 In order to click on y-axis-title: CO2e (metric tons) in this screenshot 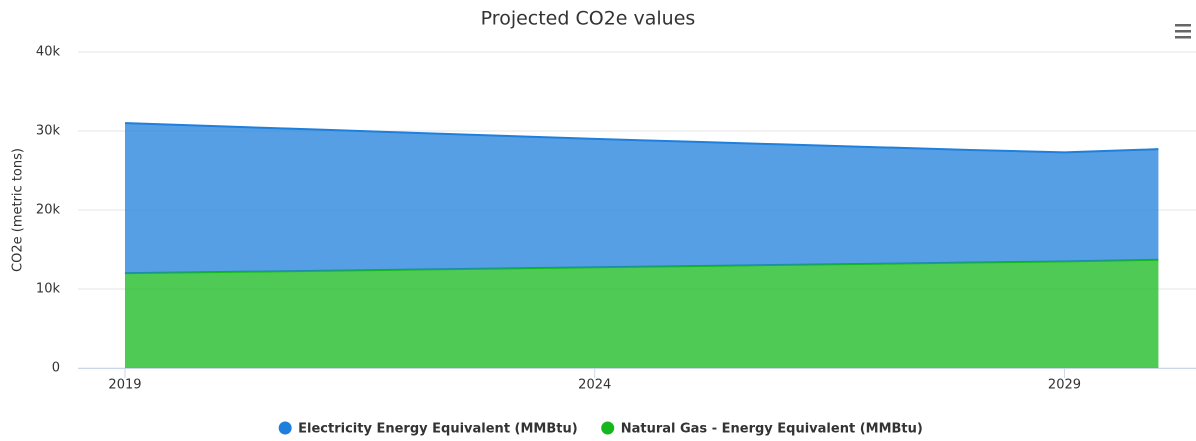, I will do `click(18, 210)`.